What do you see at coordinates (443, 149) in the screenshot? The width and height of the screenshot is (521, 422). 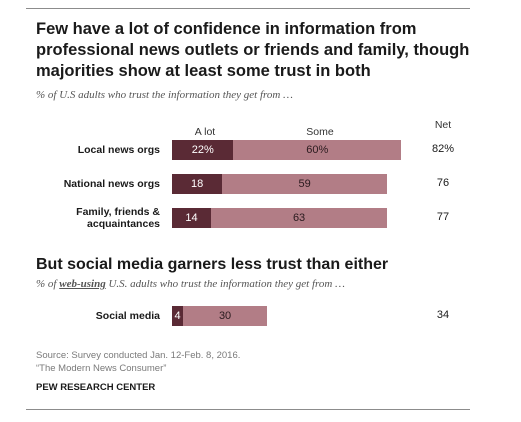 I see `net-value-local-news-orgs: 82%` at bounding box center [443, 149].